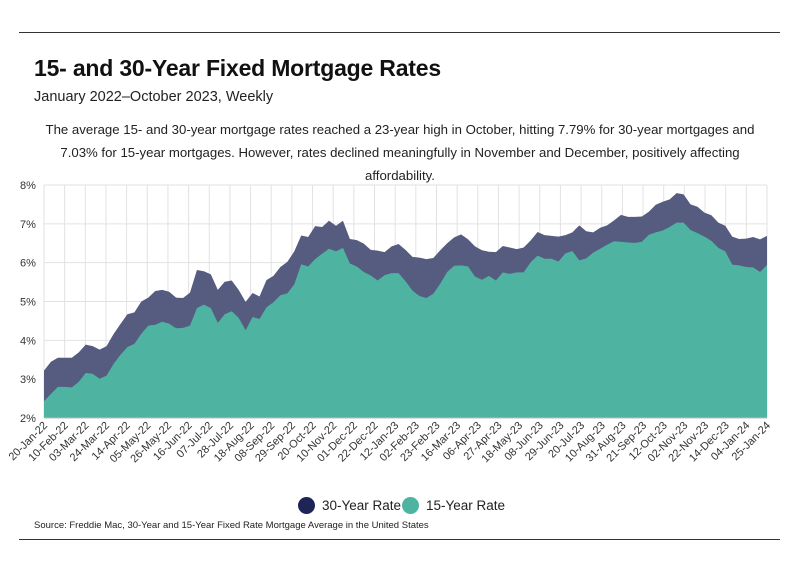  Describe the element at coordinates (28, 380) in the screenshot. I see `y-tick-label: 3%` at that location.